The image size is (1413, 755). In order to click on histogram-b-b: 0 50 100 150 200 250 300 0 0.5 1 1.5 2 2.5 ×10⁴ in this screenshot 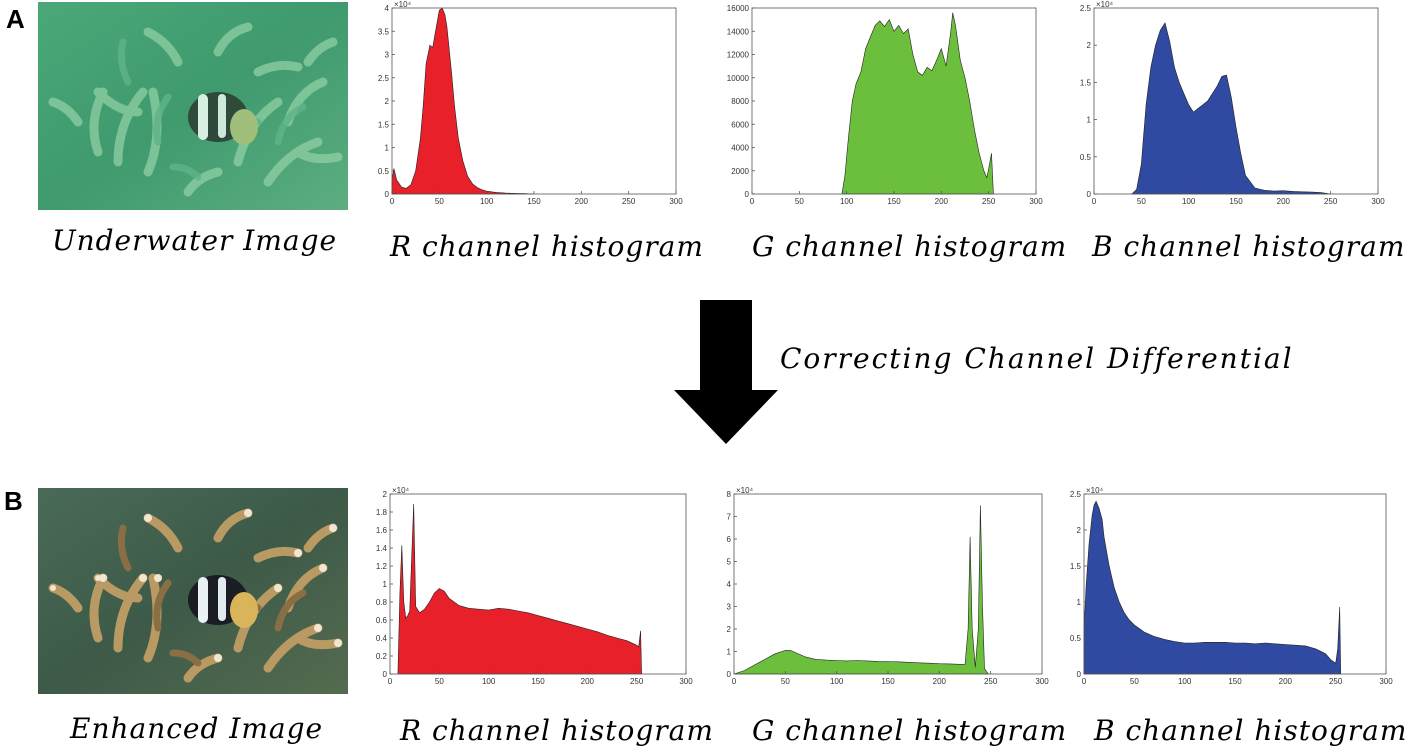, I will do `click(1227, 587)`.